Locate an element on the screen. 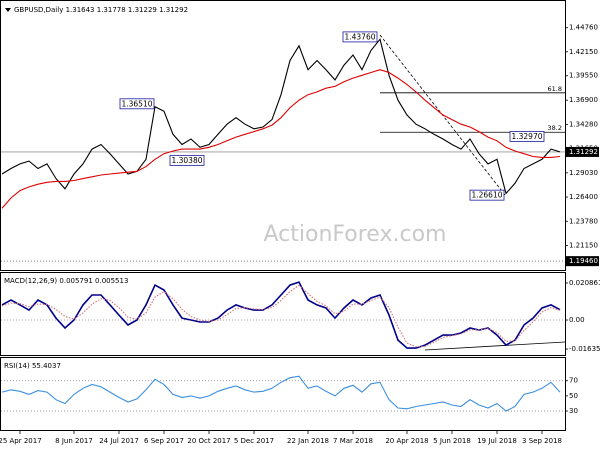 The width and height of the screenshot is (600, 450). watermark: ActionForex.com is located at coordinates (355, 234).